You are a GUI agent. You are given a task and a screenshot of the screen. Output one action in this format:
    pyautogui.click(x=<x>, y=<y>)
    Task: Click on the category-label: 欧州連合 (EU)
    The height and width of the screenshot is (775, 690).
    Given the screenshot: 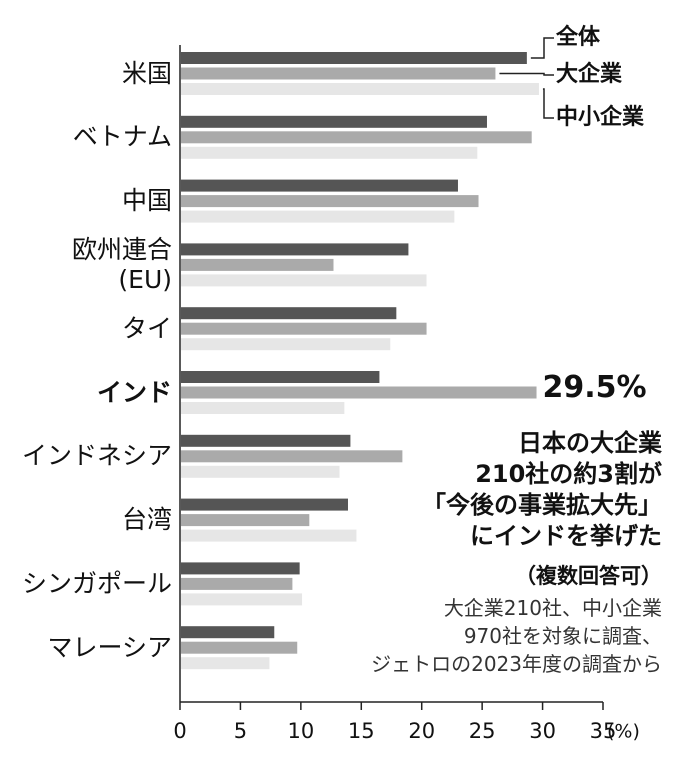 What is the action you would take?
    pyautogui.click(x=121, y=264)
    